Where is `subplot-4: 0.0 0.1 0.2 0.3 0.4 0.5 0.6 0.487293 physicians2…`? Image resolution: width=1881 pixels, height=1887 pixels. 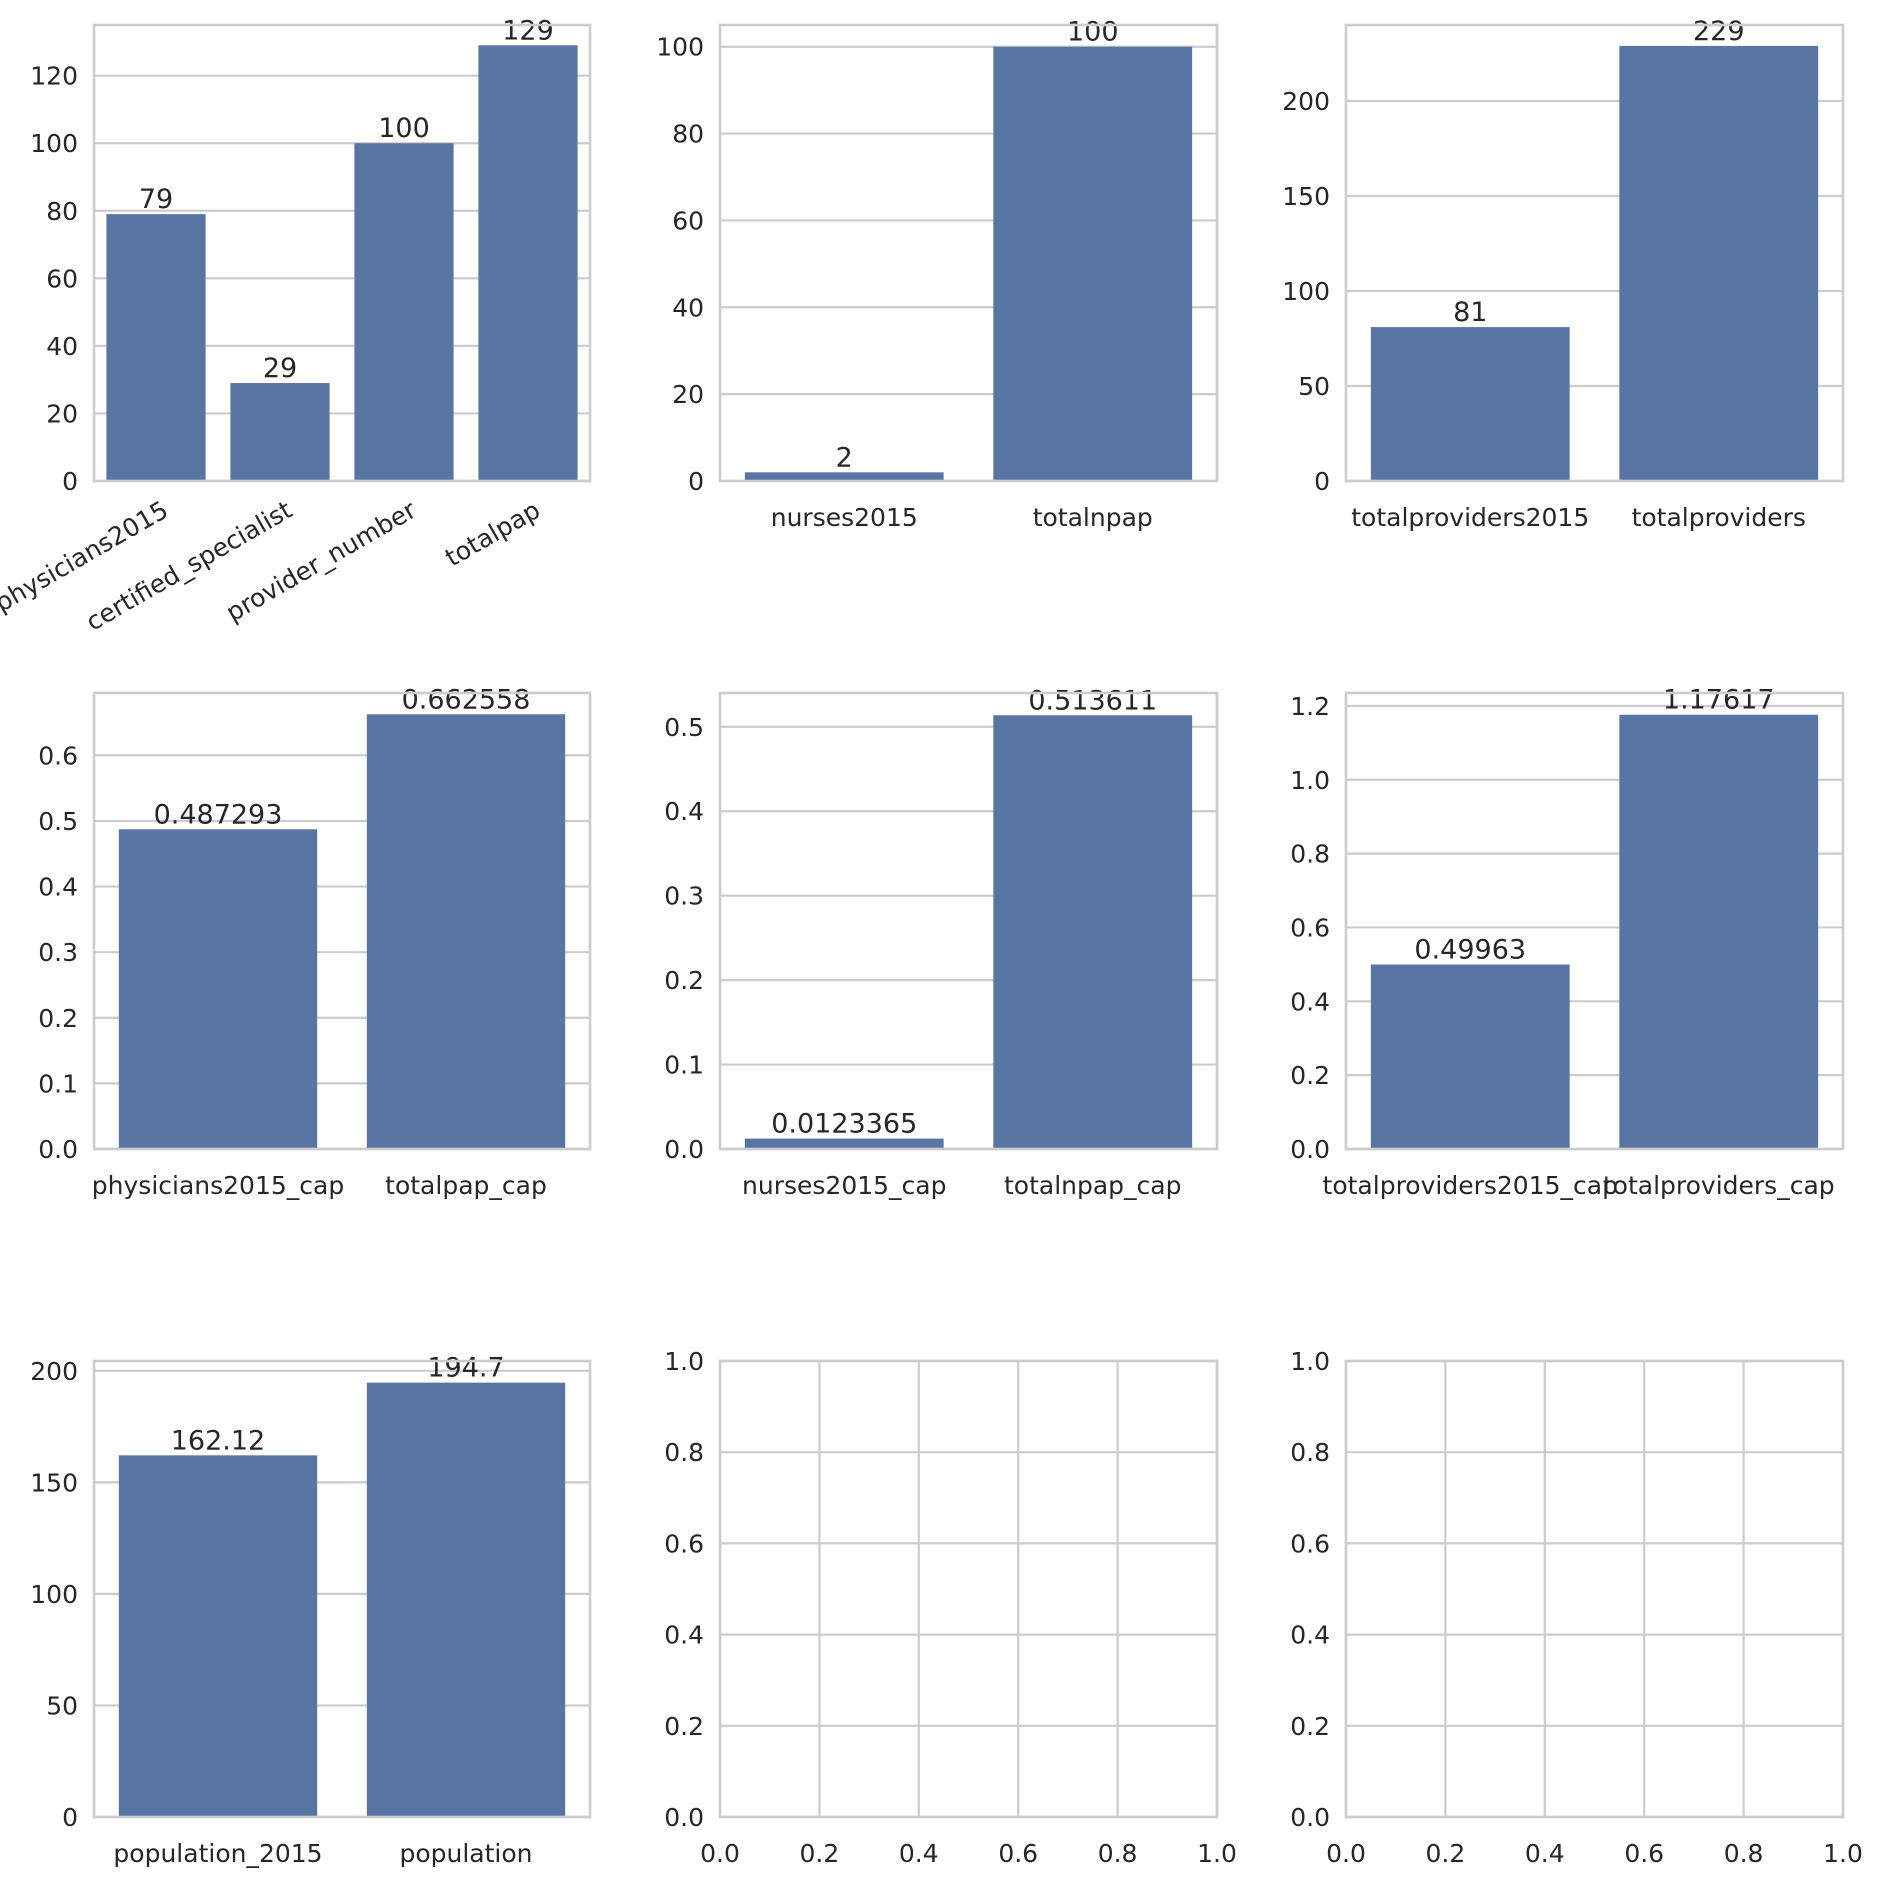 subplot-4: 0.0 0.1 0.2 0.3 0.4 0.5 0.6 0.487293 physicians2… is located at coordinates (315, 942).